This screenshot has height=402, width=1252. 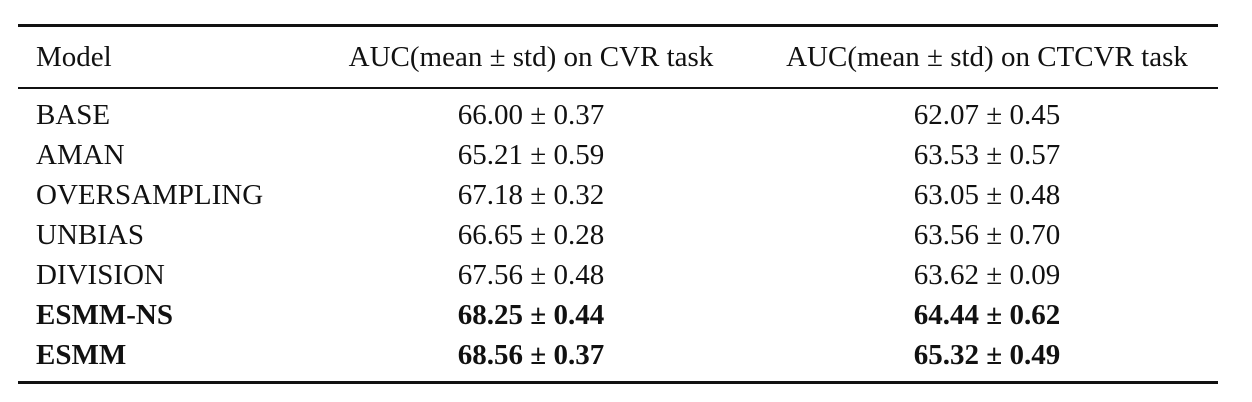 I want to click on auc-cell: 65.32 ± 0.49, so click(x=987, y=354).